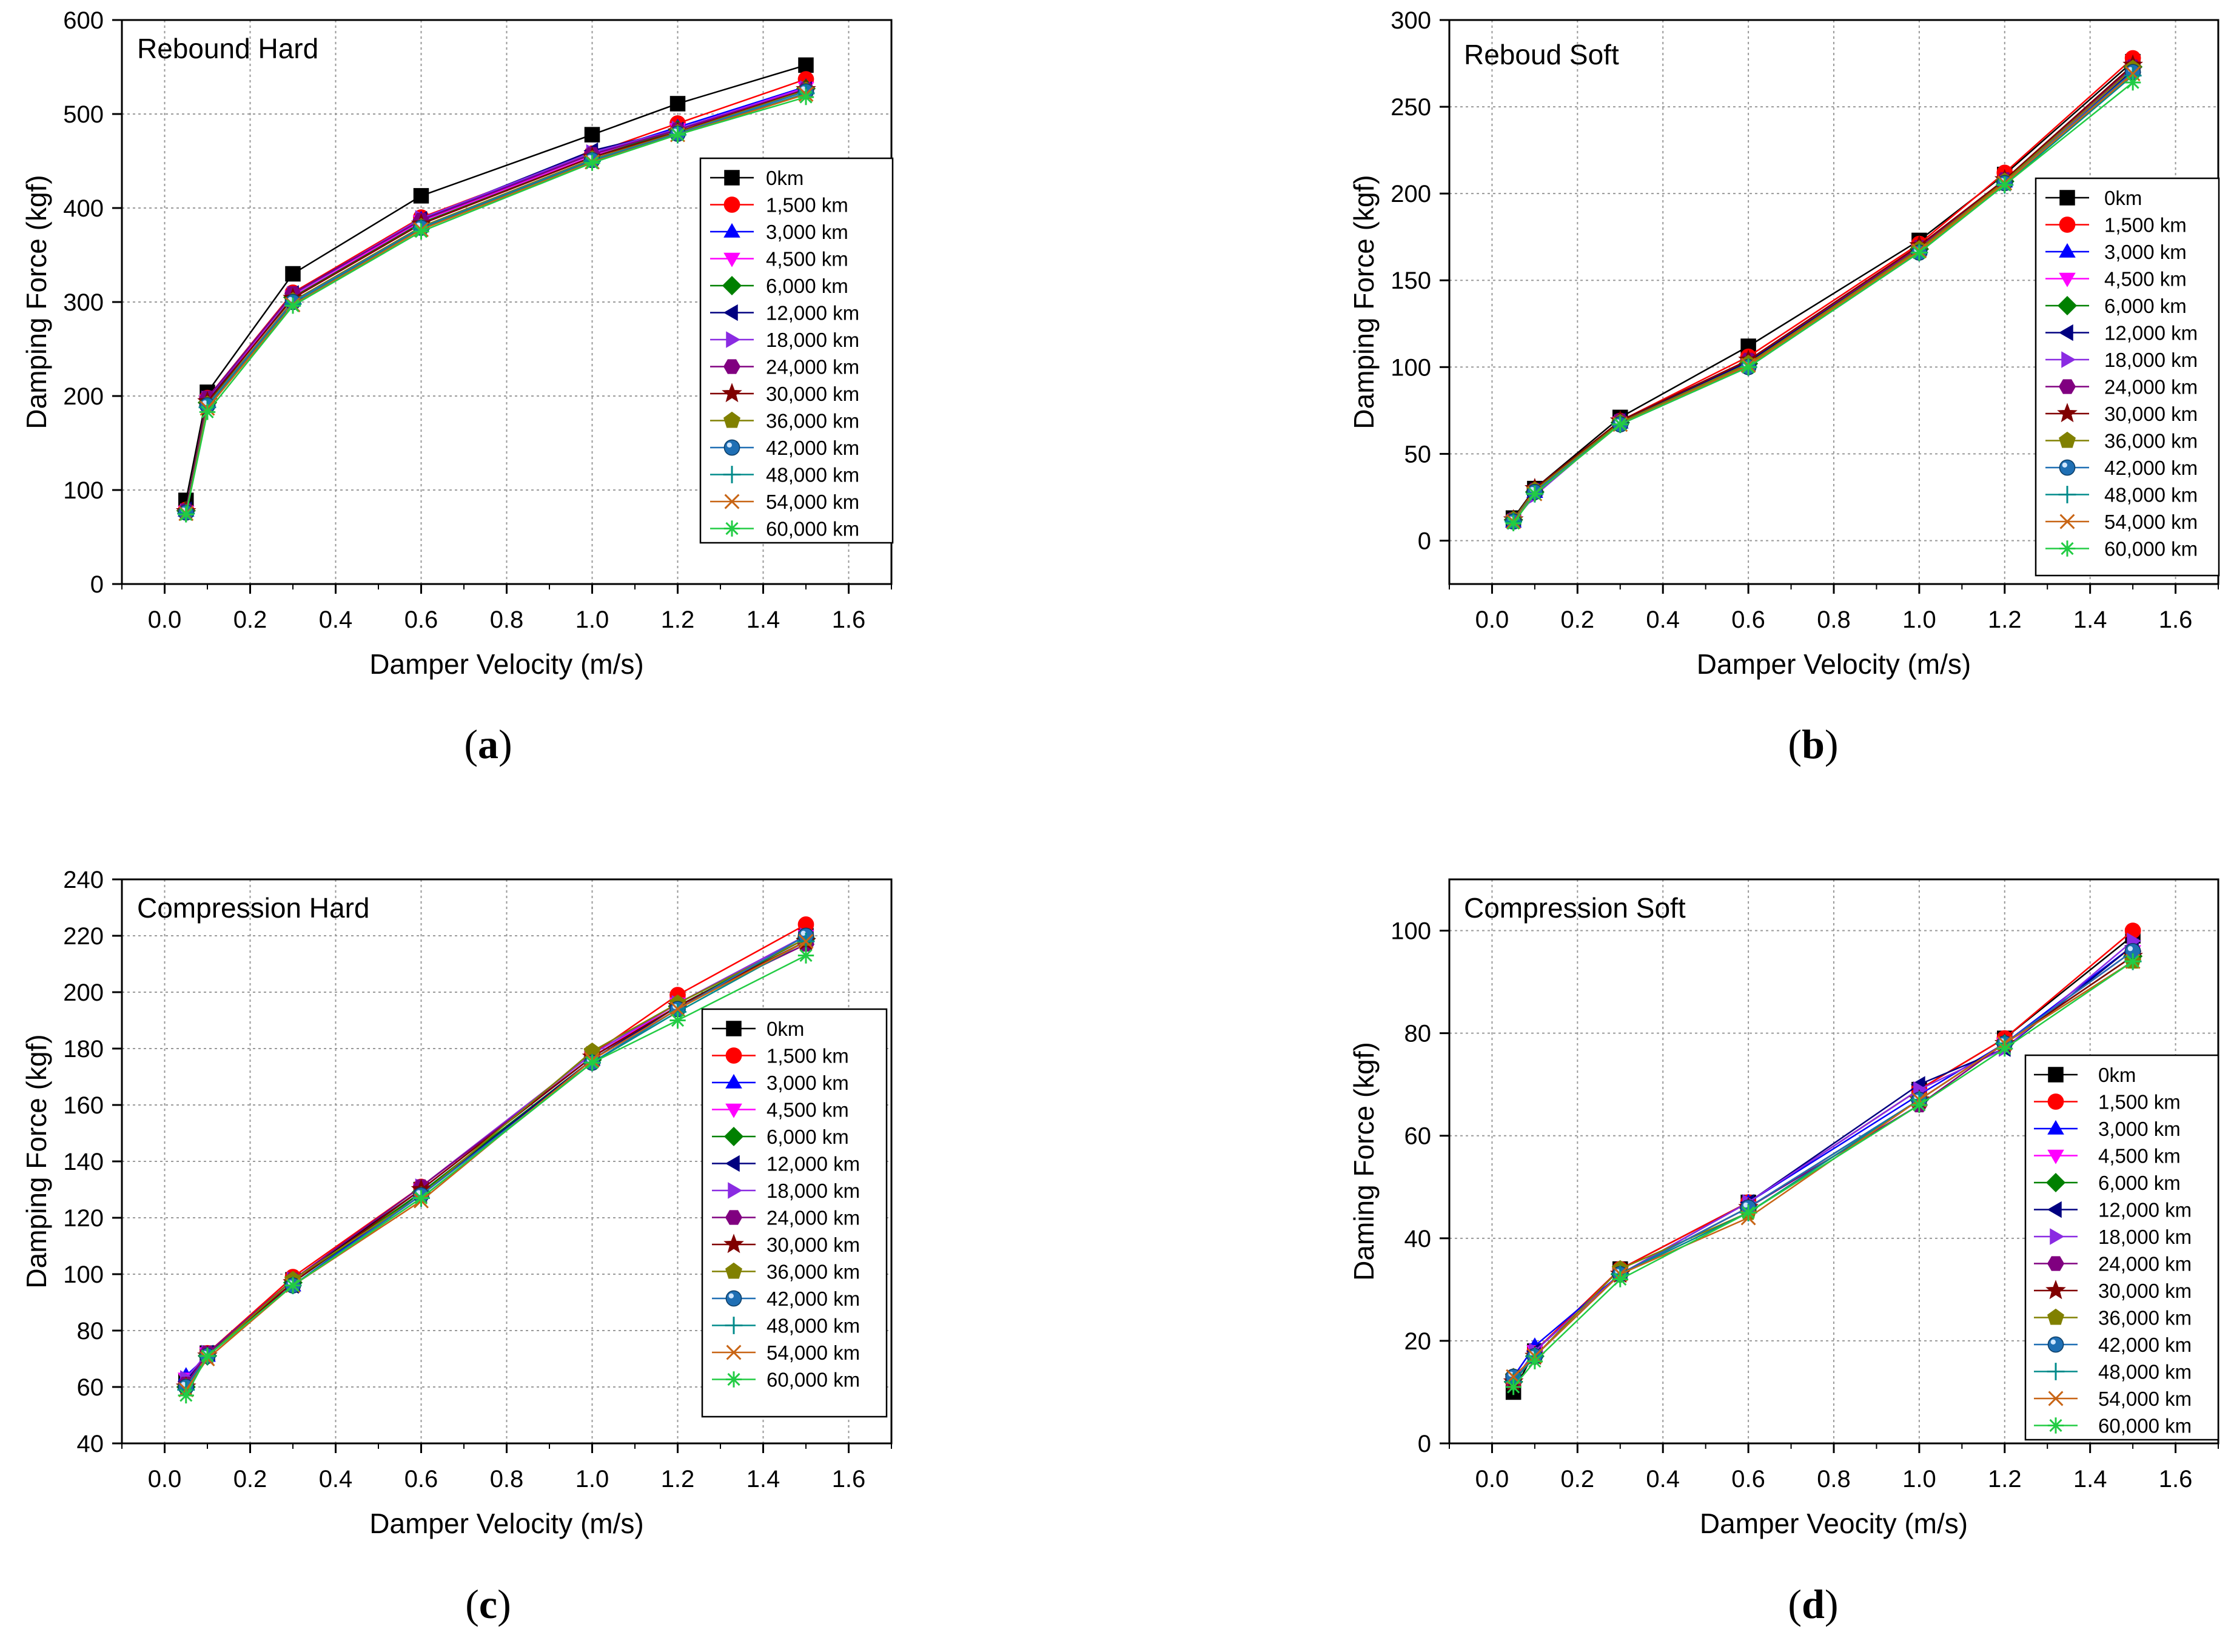  What do you see at coordinates (2151, 414) in the screenshot?
I see `legend-label: 30,000 km` at bounding box center [2151, 414].